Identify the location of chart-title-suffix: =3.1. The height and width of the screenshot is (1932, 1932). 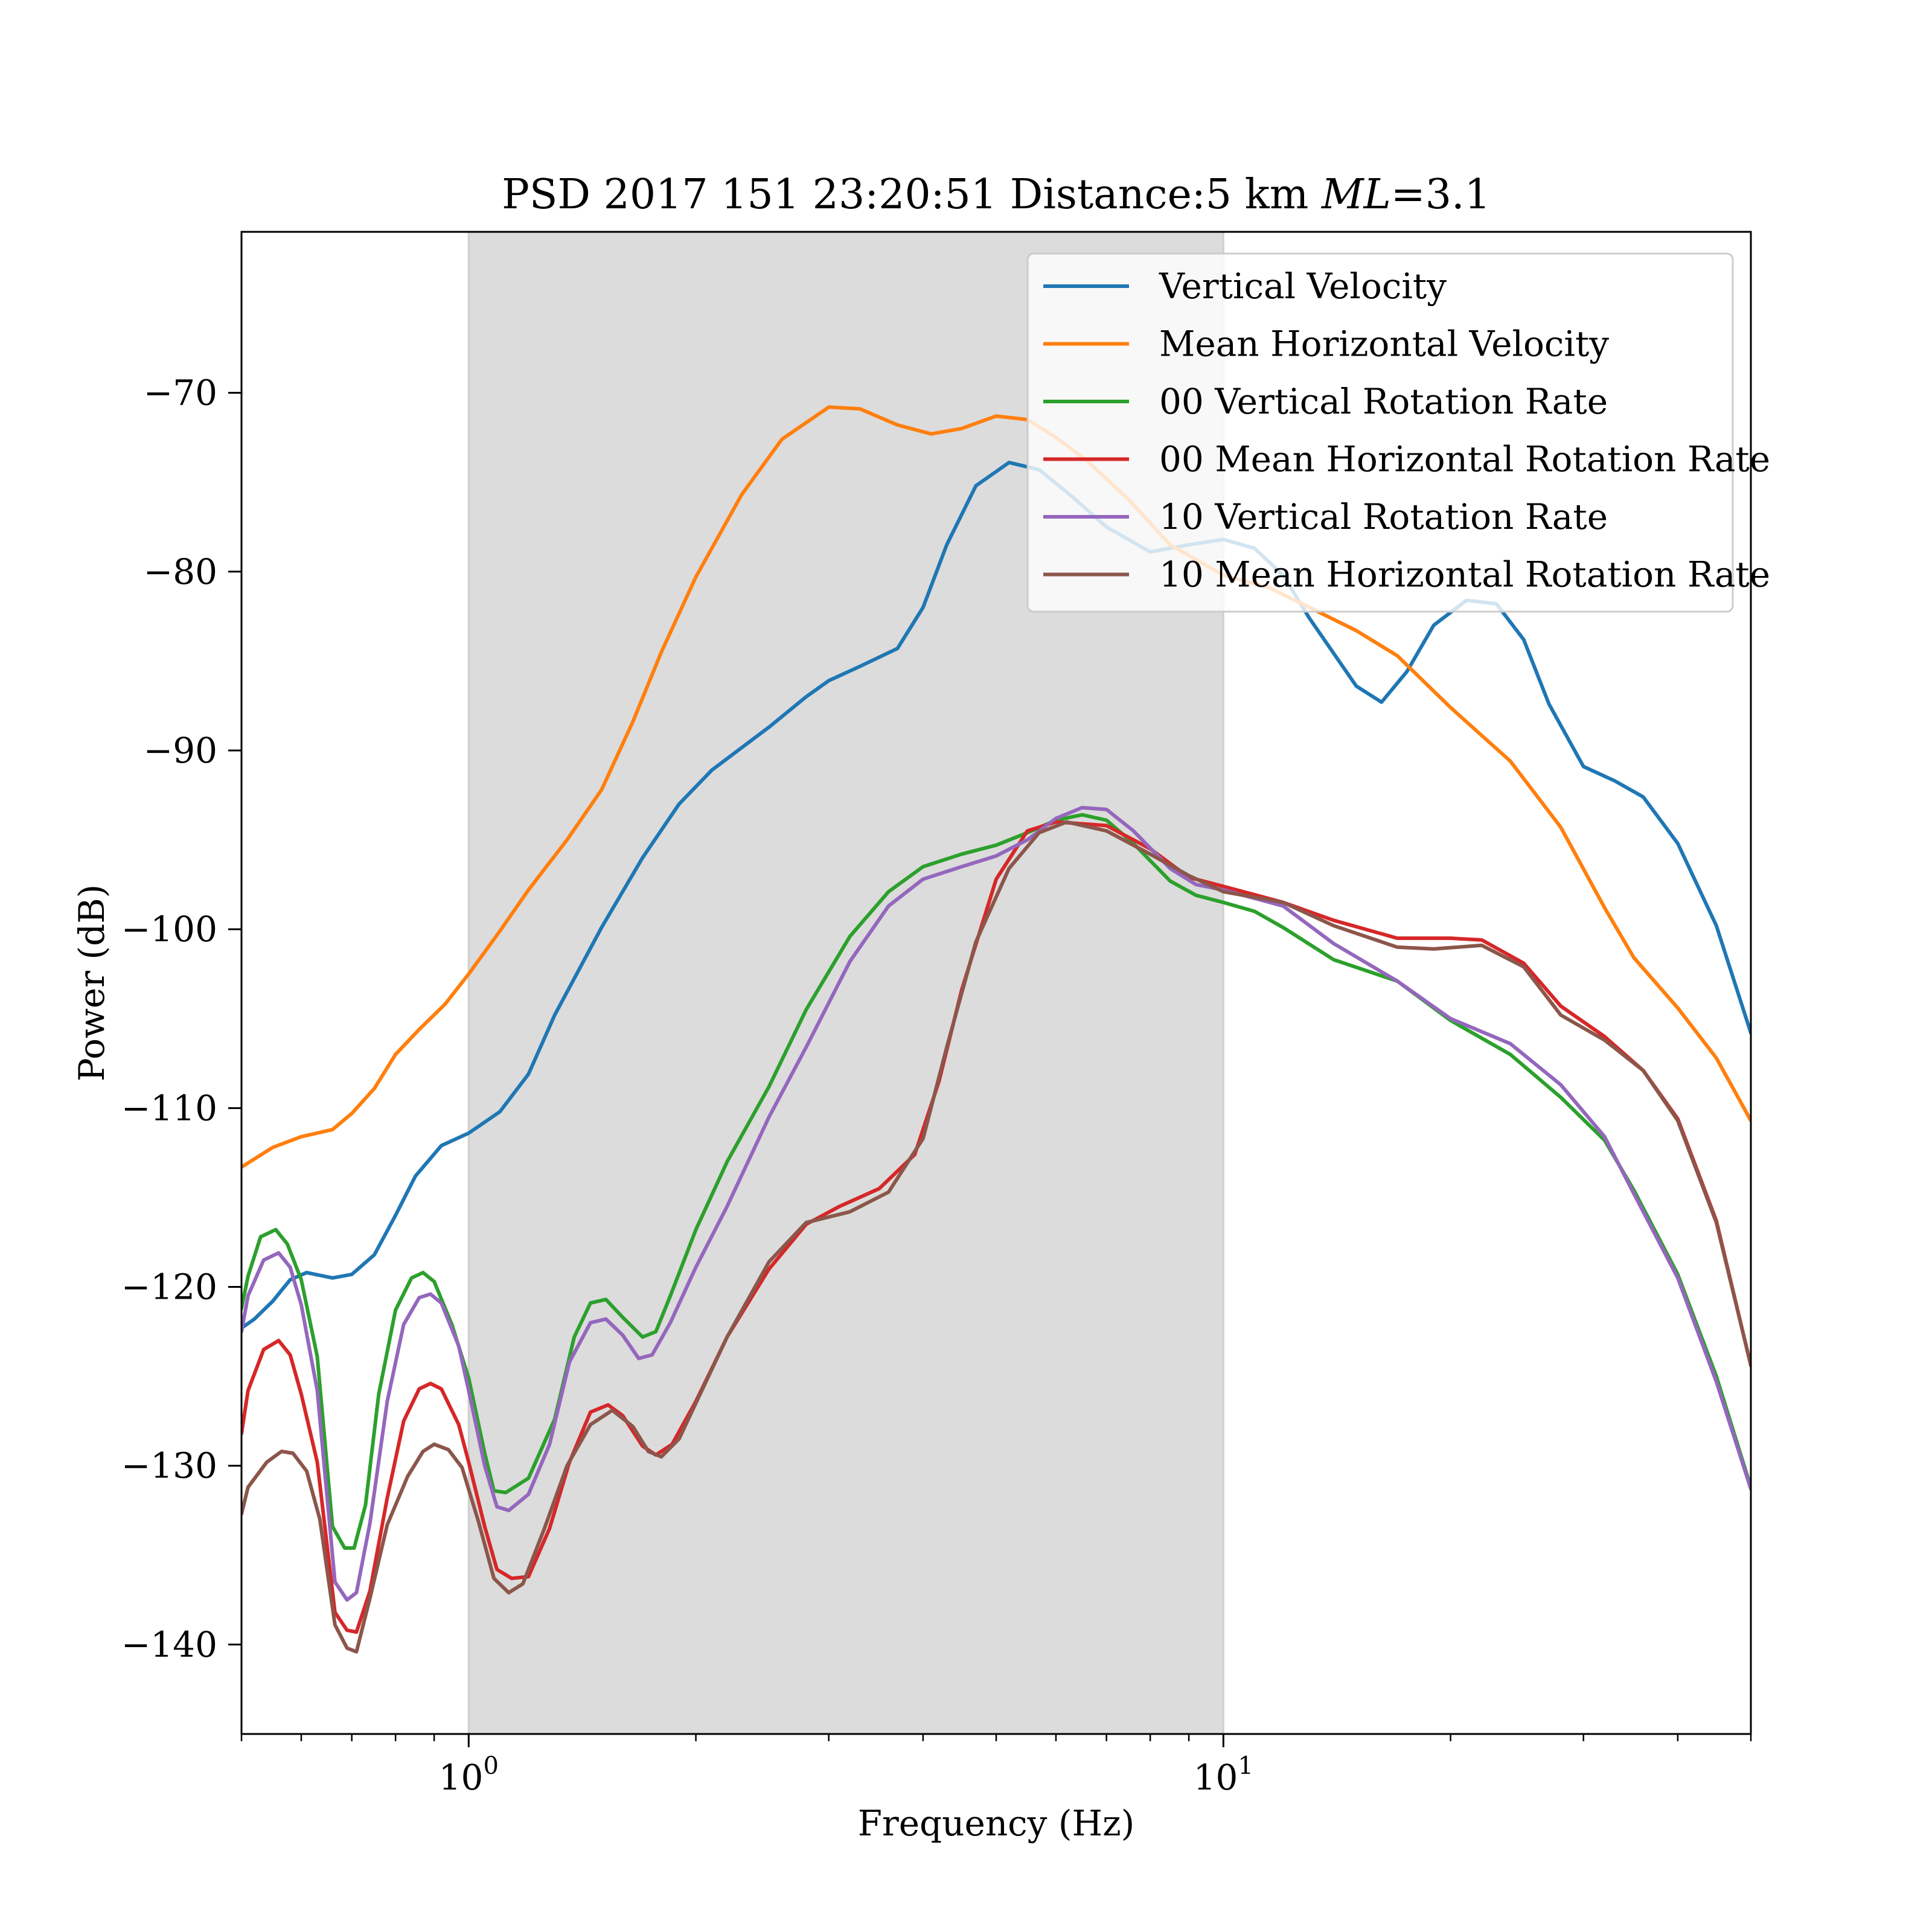
(1441, 195).